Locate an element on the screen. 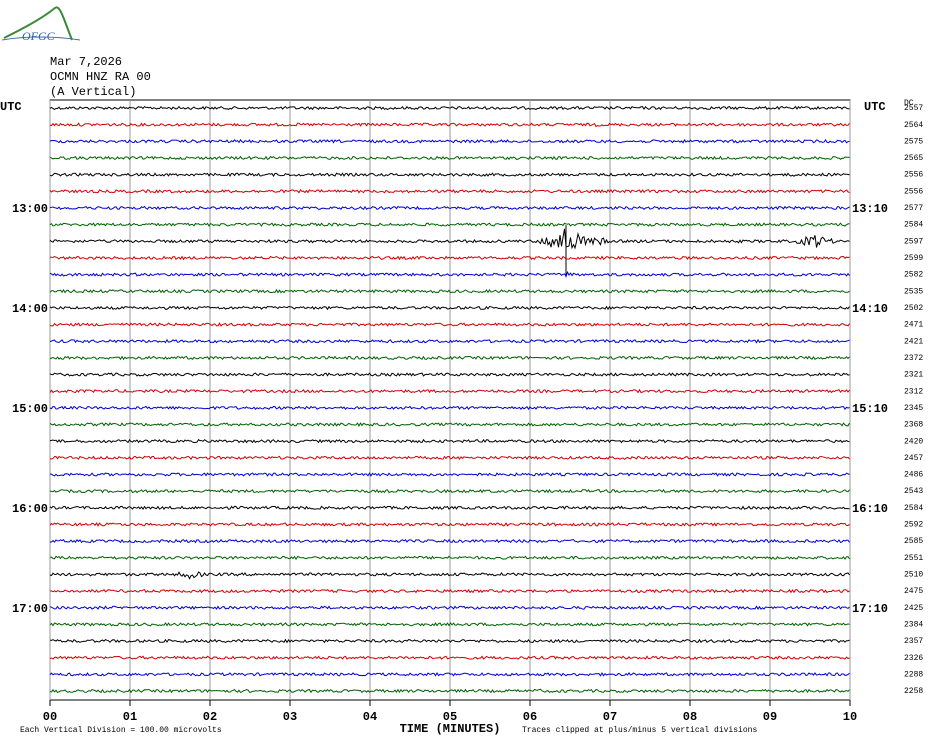 This screenshot has width=930, height=744. dc-value: 2420 is located at coordinates (913, 441).